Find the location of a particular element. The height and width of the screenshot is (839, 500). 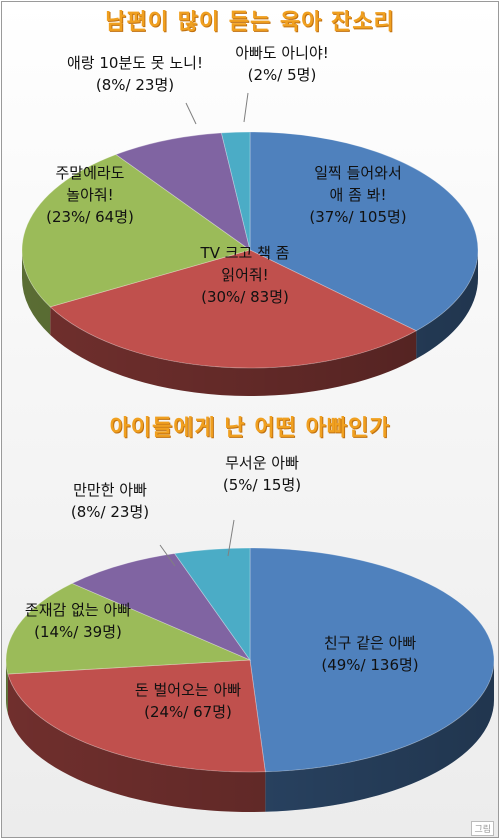

pie-2-label-5: 무서운 아빠 (5%/ 15명) is located at coordinates (262, 474).